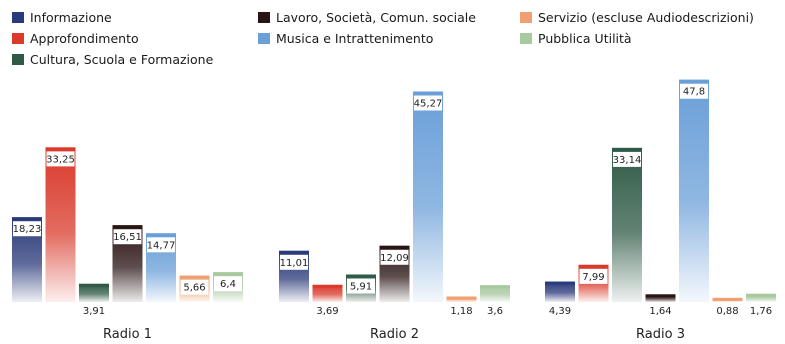 This screenshot has height=344, width=785. I want to click on value-label-radio-3-cultura-scuola-e-formazione: 33,14, so click(627, 160).